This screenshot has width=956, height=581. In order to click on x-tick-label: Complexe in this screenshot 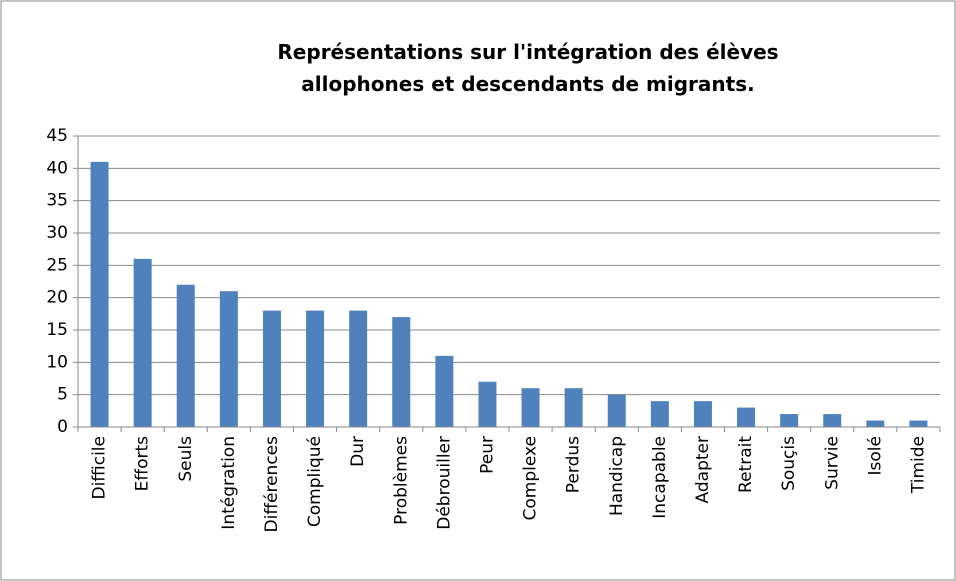, I will do `click(531, 478)`.